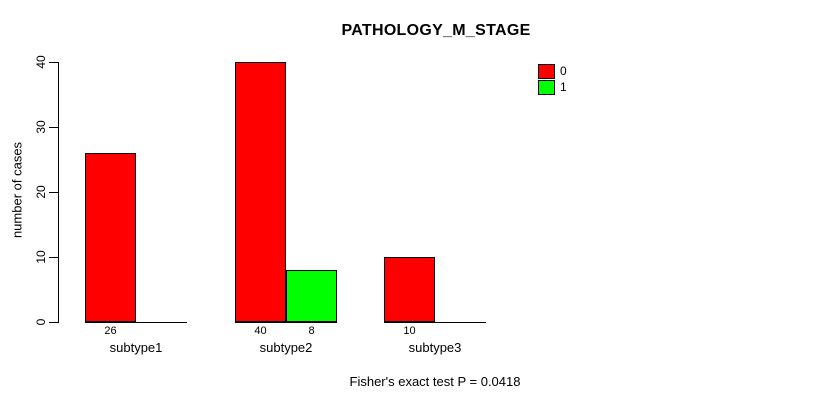  What do you see at coordinates (563, 71) in the screenshot?
I see `legend-label: 0` at bounding box center [563, 71].